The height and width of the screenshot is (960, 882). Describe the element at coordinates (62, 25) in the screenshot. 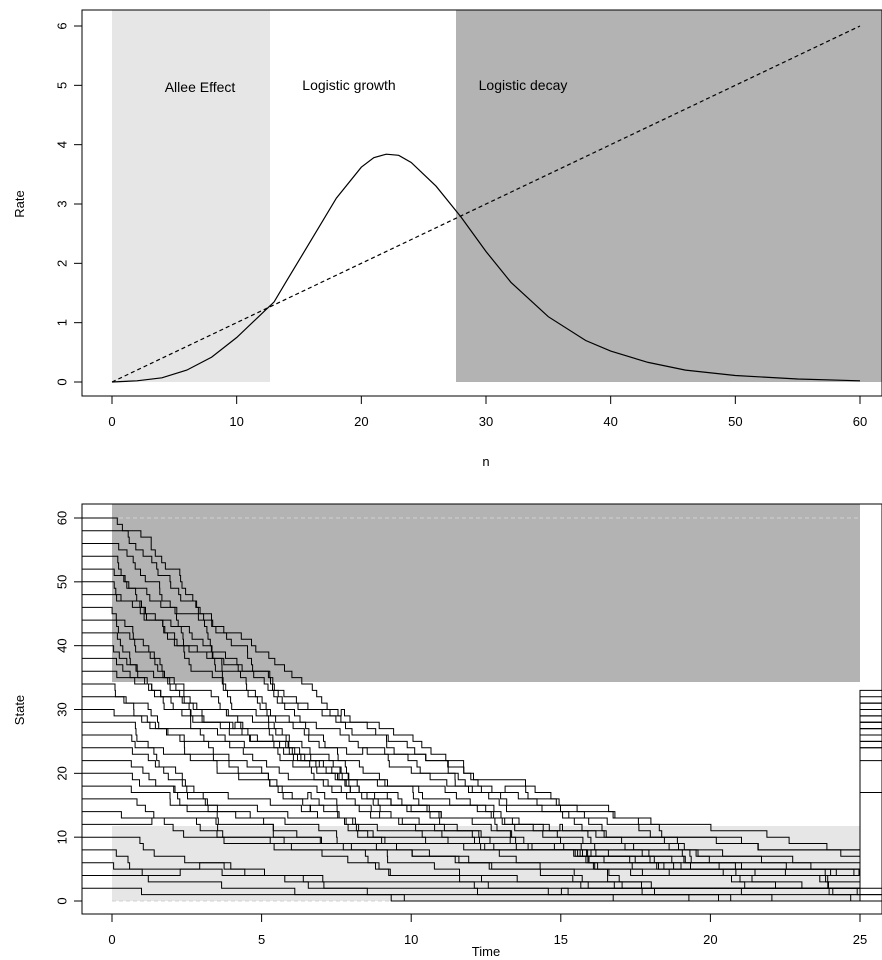

I see `y-tick-label: 6` at that location.